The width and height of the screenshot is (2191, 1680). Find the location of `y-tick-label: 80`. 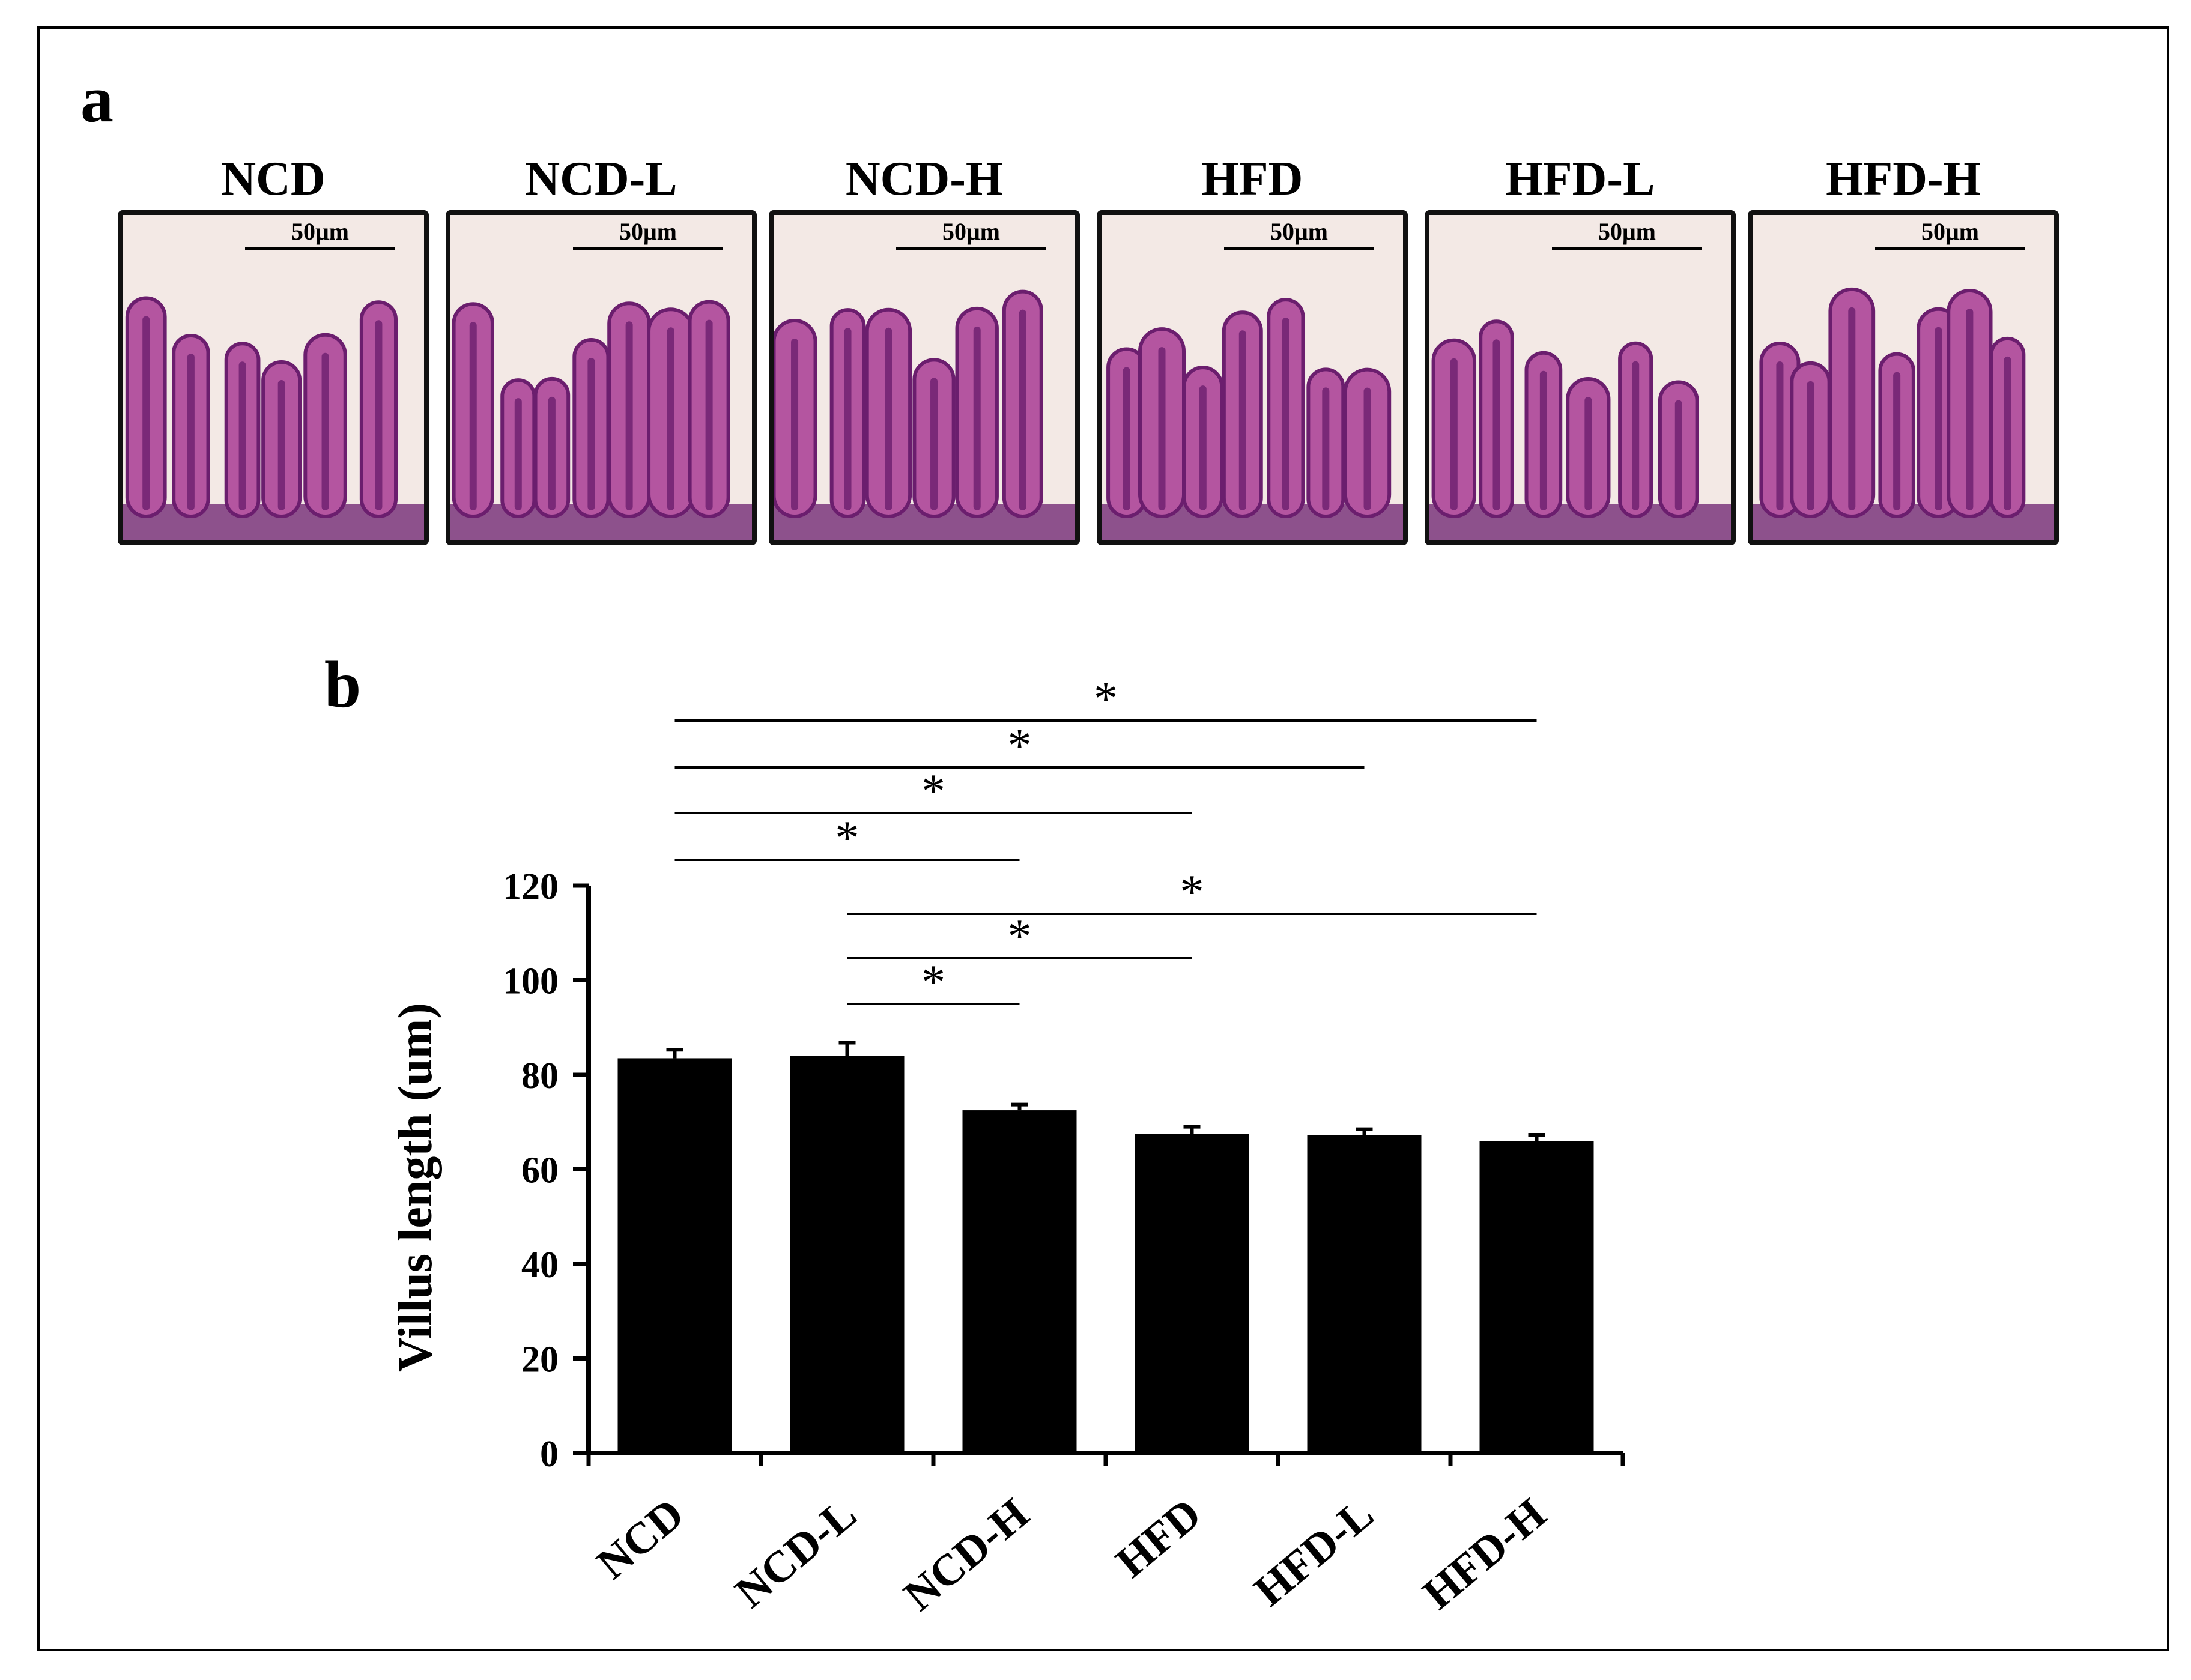

y-tick-label: 80 is located at coordinates (540, 1076).